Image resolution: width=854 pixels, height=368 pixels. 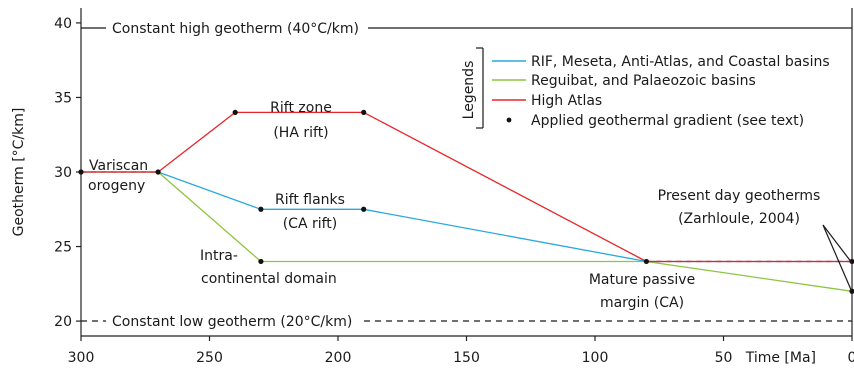 I want to click on legend-title: Legends, so click(x=469, y=90).